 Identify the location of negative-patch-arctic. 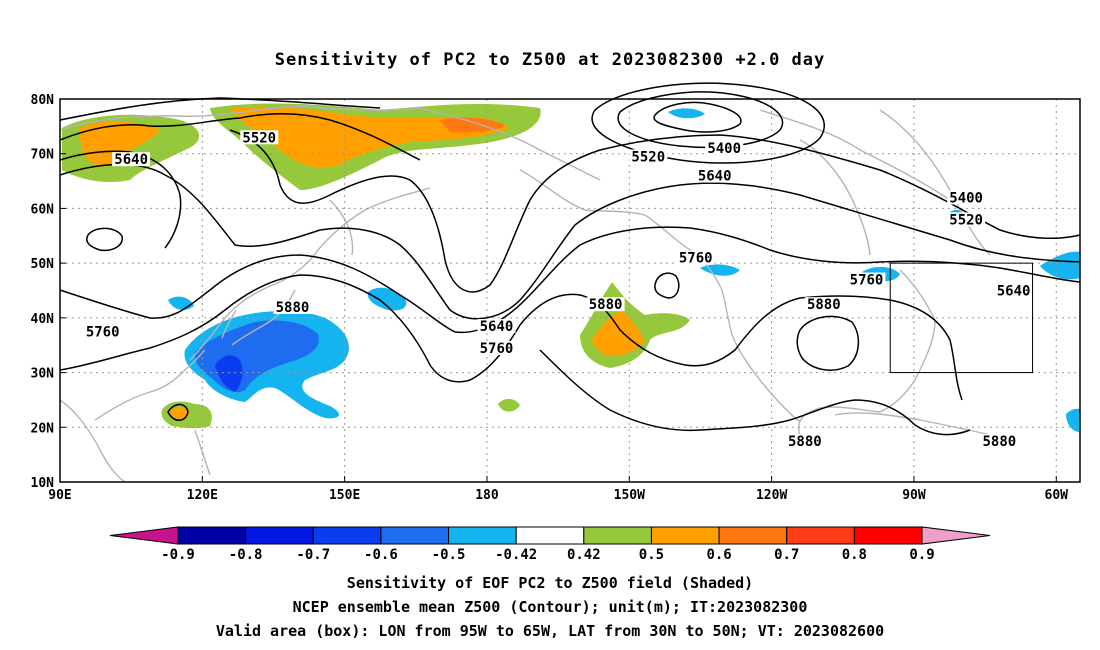
(686, 113).